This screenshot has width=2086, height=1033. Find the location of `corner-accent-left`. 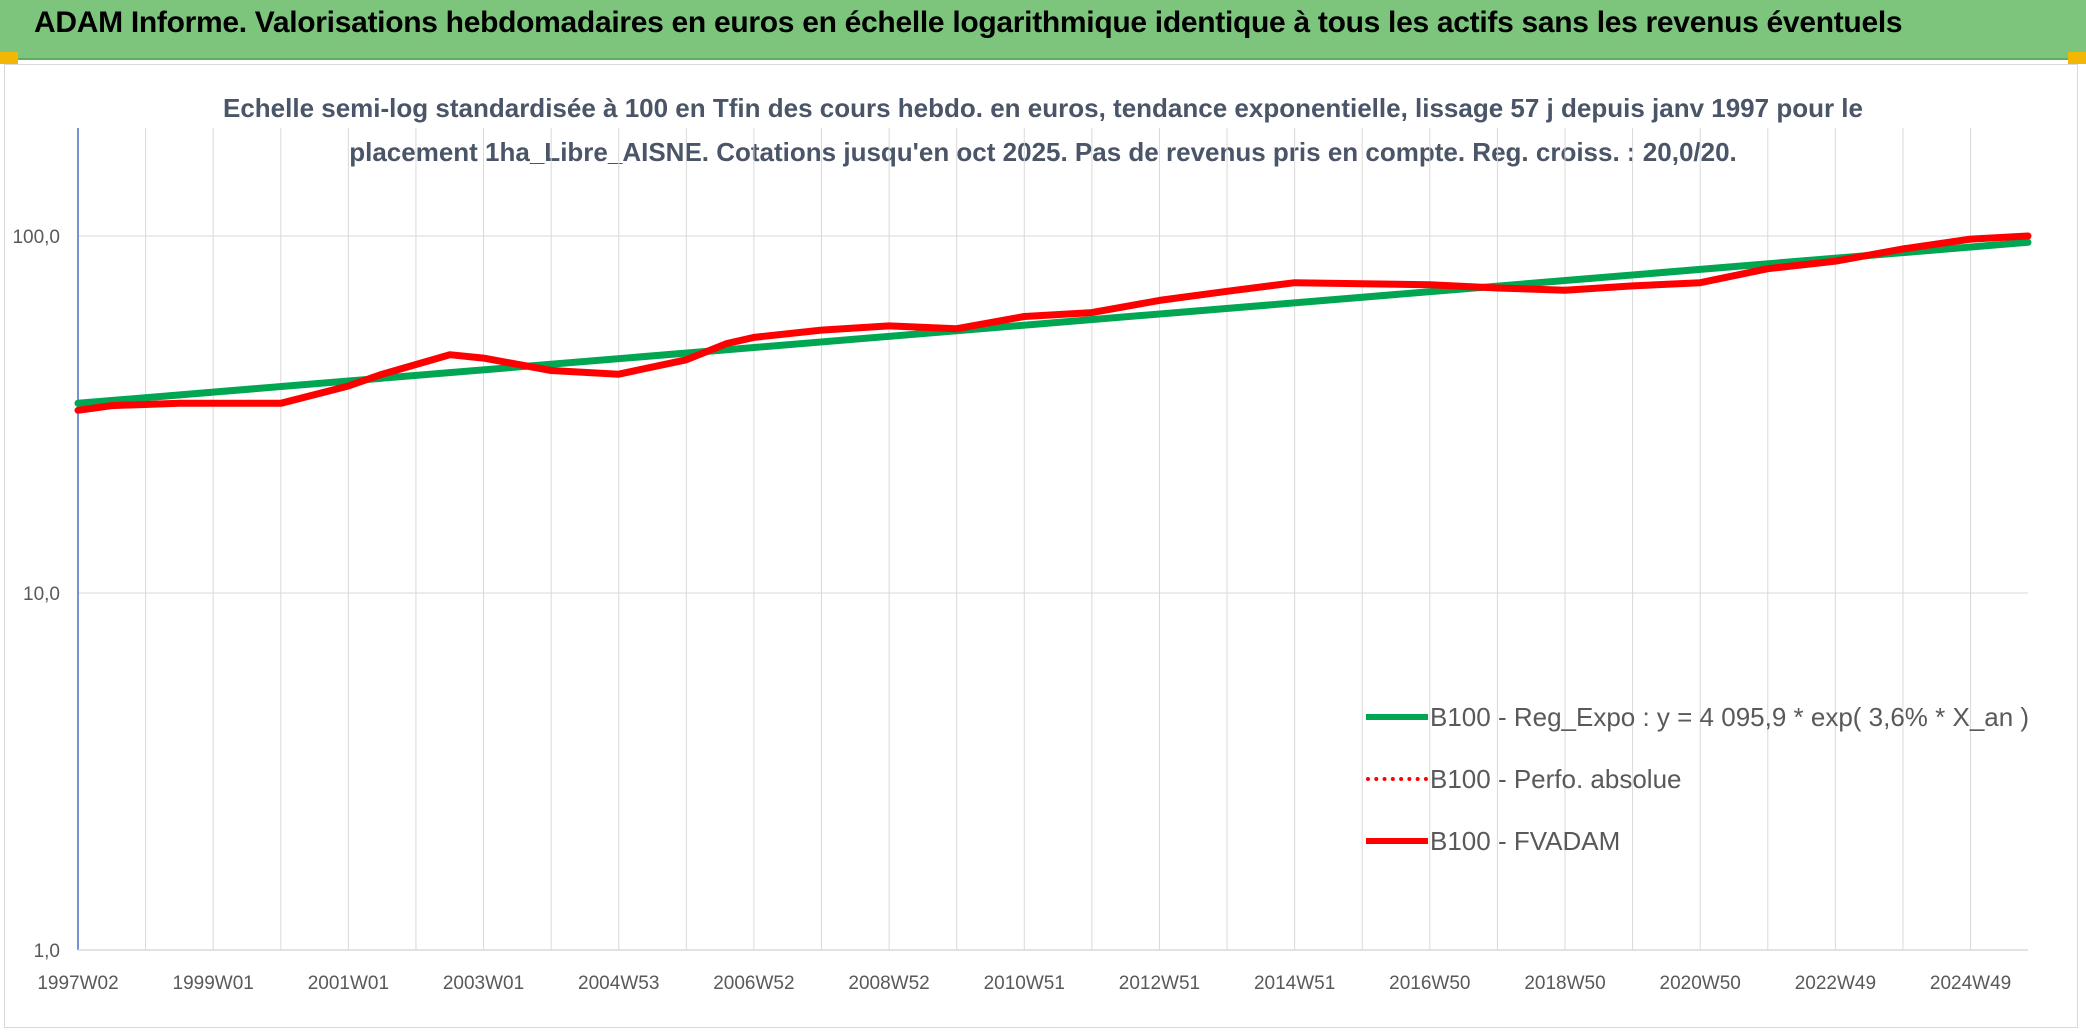

corner-accent-left is located at coordinates (9, 58).